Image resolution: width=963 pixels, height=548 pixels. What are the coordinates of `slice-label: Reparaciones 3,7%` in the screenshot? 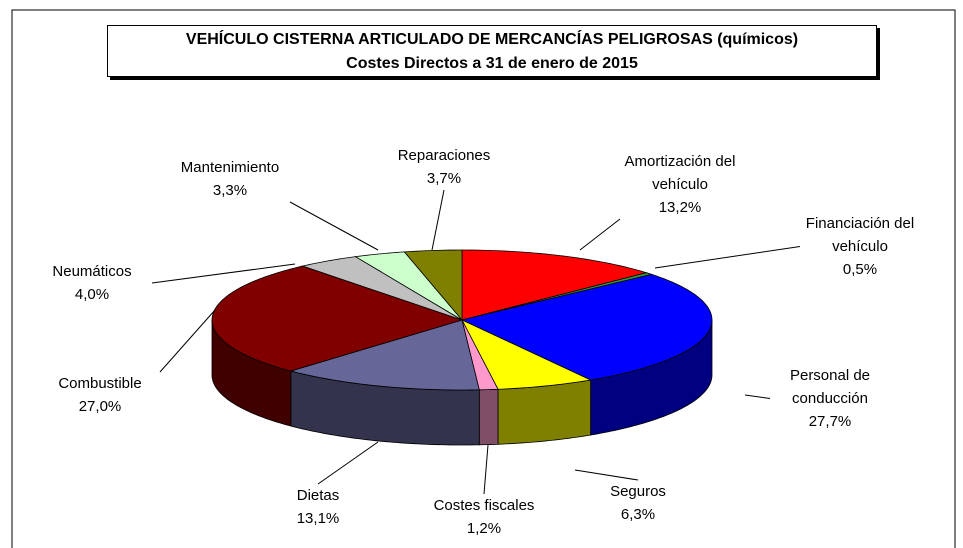 It's located at (444, 167).